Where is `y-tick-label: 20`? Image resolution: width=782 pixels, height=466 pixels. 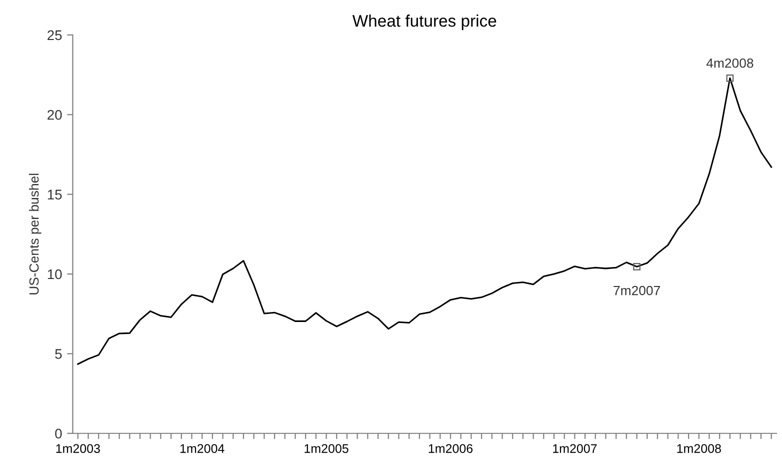 y-tick-label: 20 is located at coordinates (55, 115).